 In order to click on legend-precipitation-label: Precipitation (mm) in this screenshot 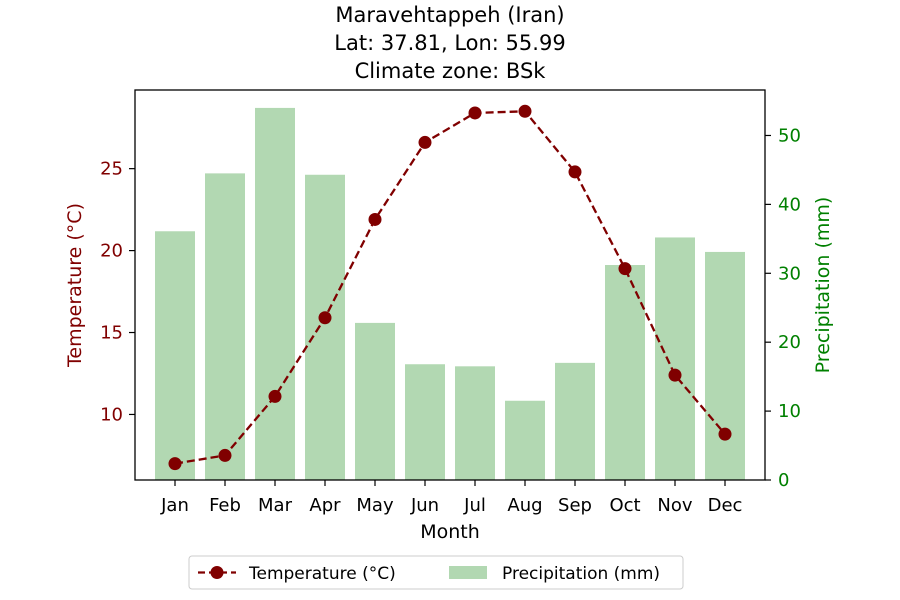, I will do `click(581, 574)`.